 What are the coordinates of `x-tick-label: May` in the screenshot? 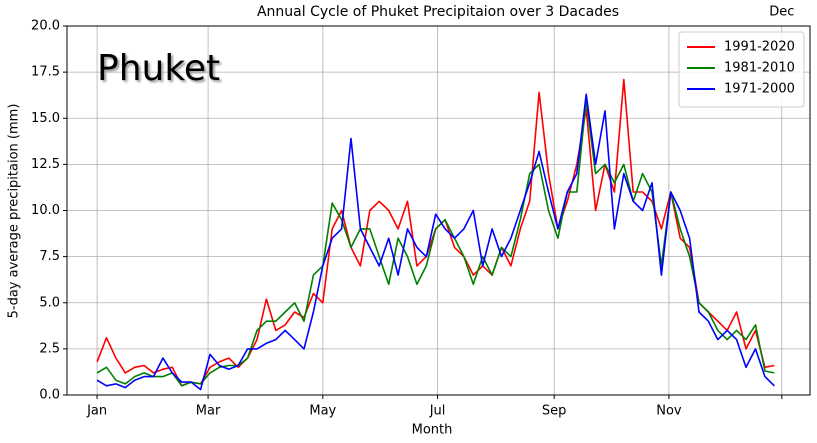 It's located at (322, 411).